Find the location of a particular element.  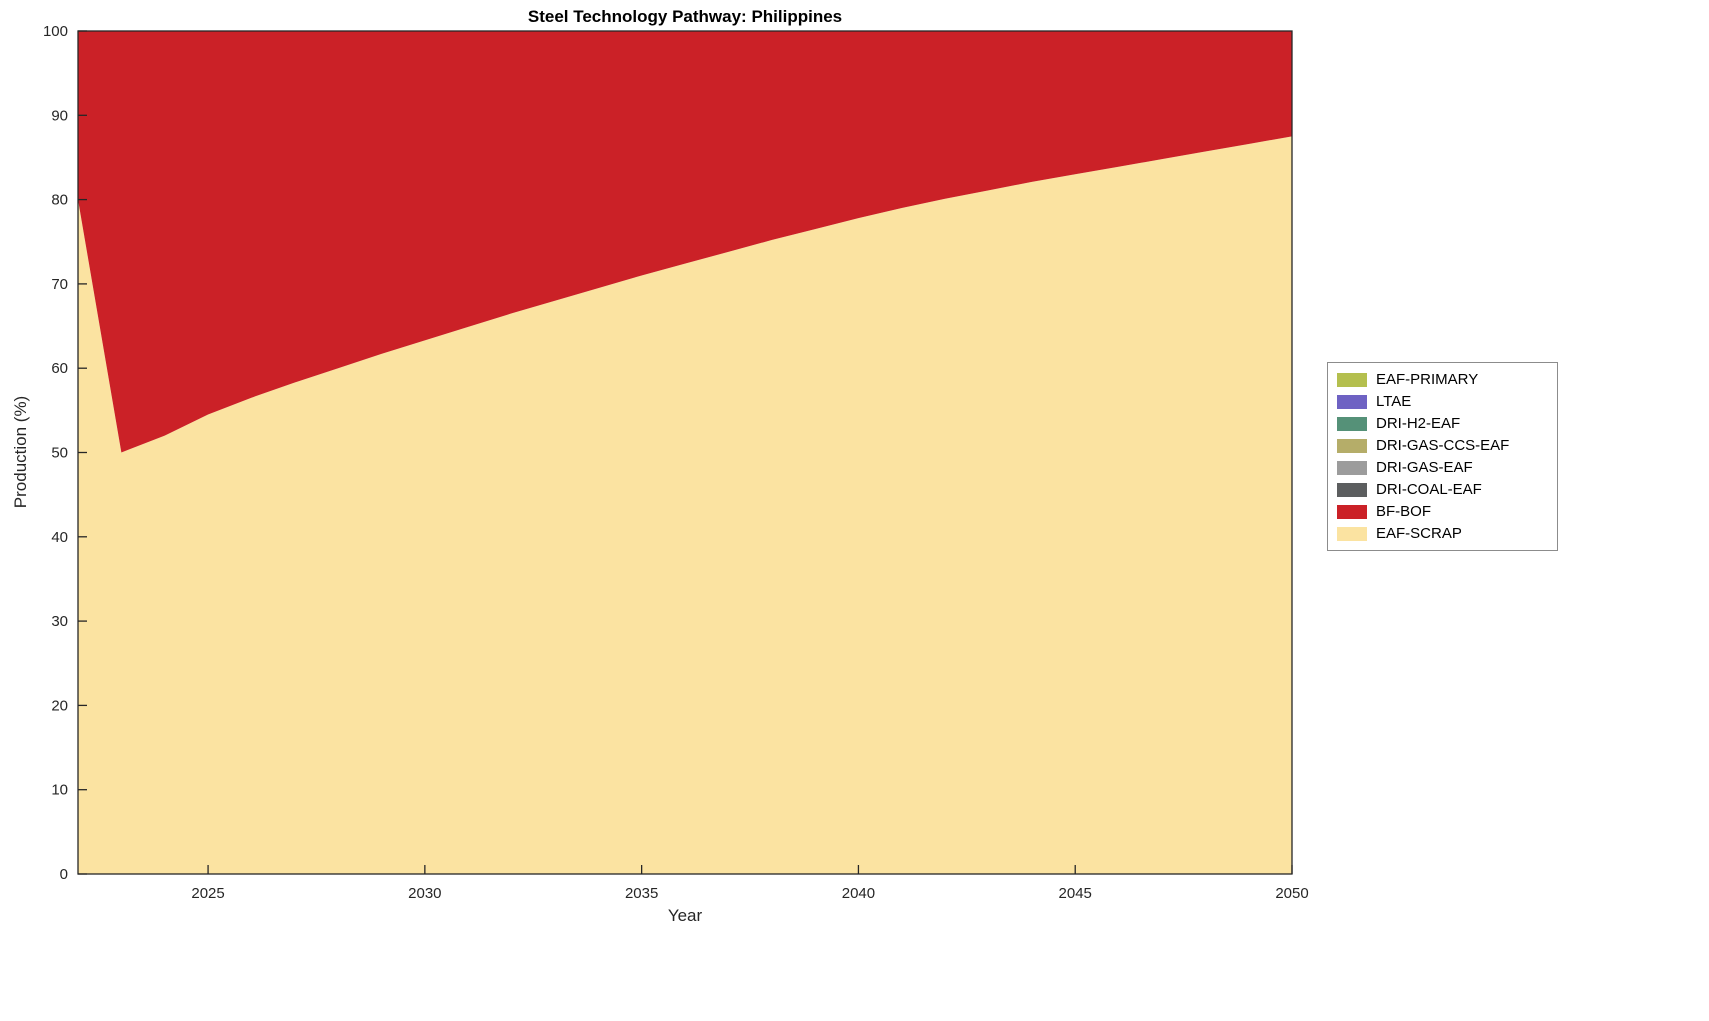

legend-item-LTAE: LTAE is located at coordinates (1442, 401).